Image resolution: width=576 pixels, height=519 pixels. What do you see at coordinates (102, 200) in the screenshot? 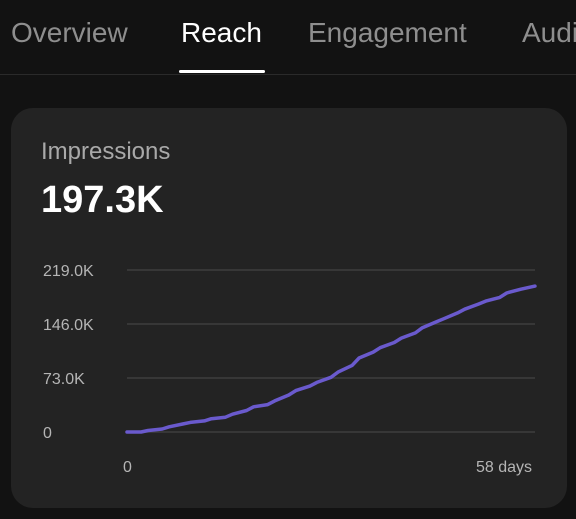
I see `metric-value: 197.3K` at bounding box center [102, 200].